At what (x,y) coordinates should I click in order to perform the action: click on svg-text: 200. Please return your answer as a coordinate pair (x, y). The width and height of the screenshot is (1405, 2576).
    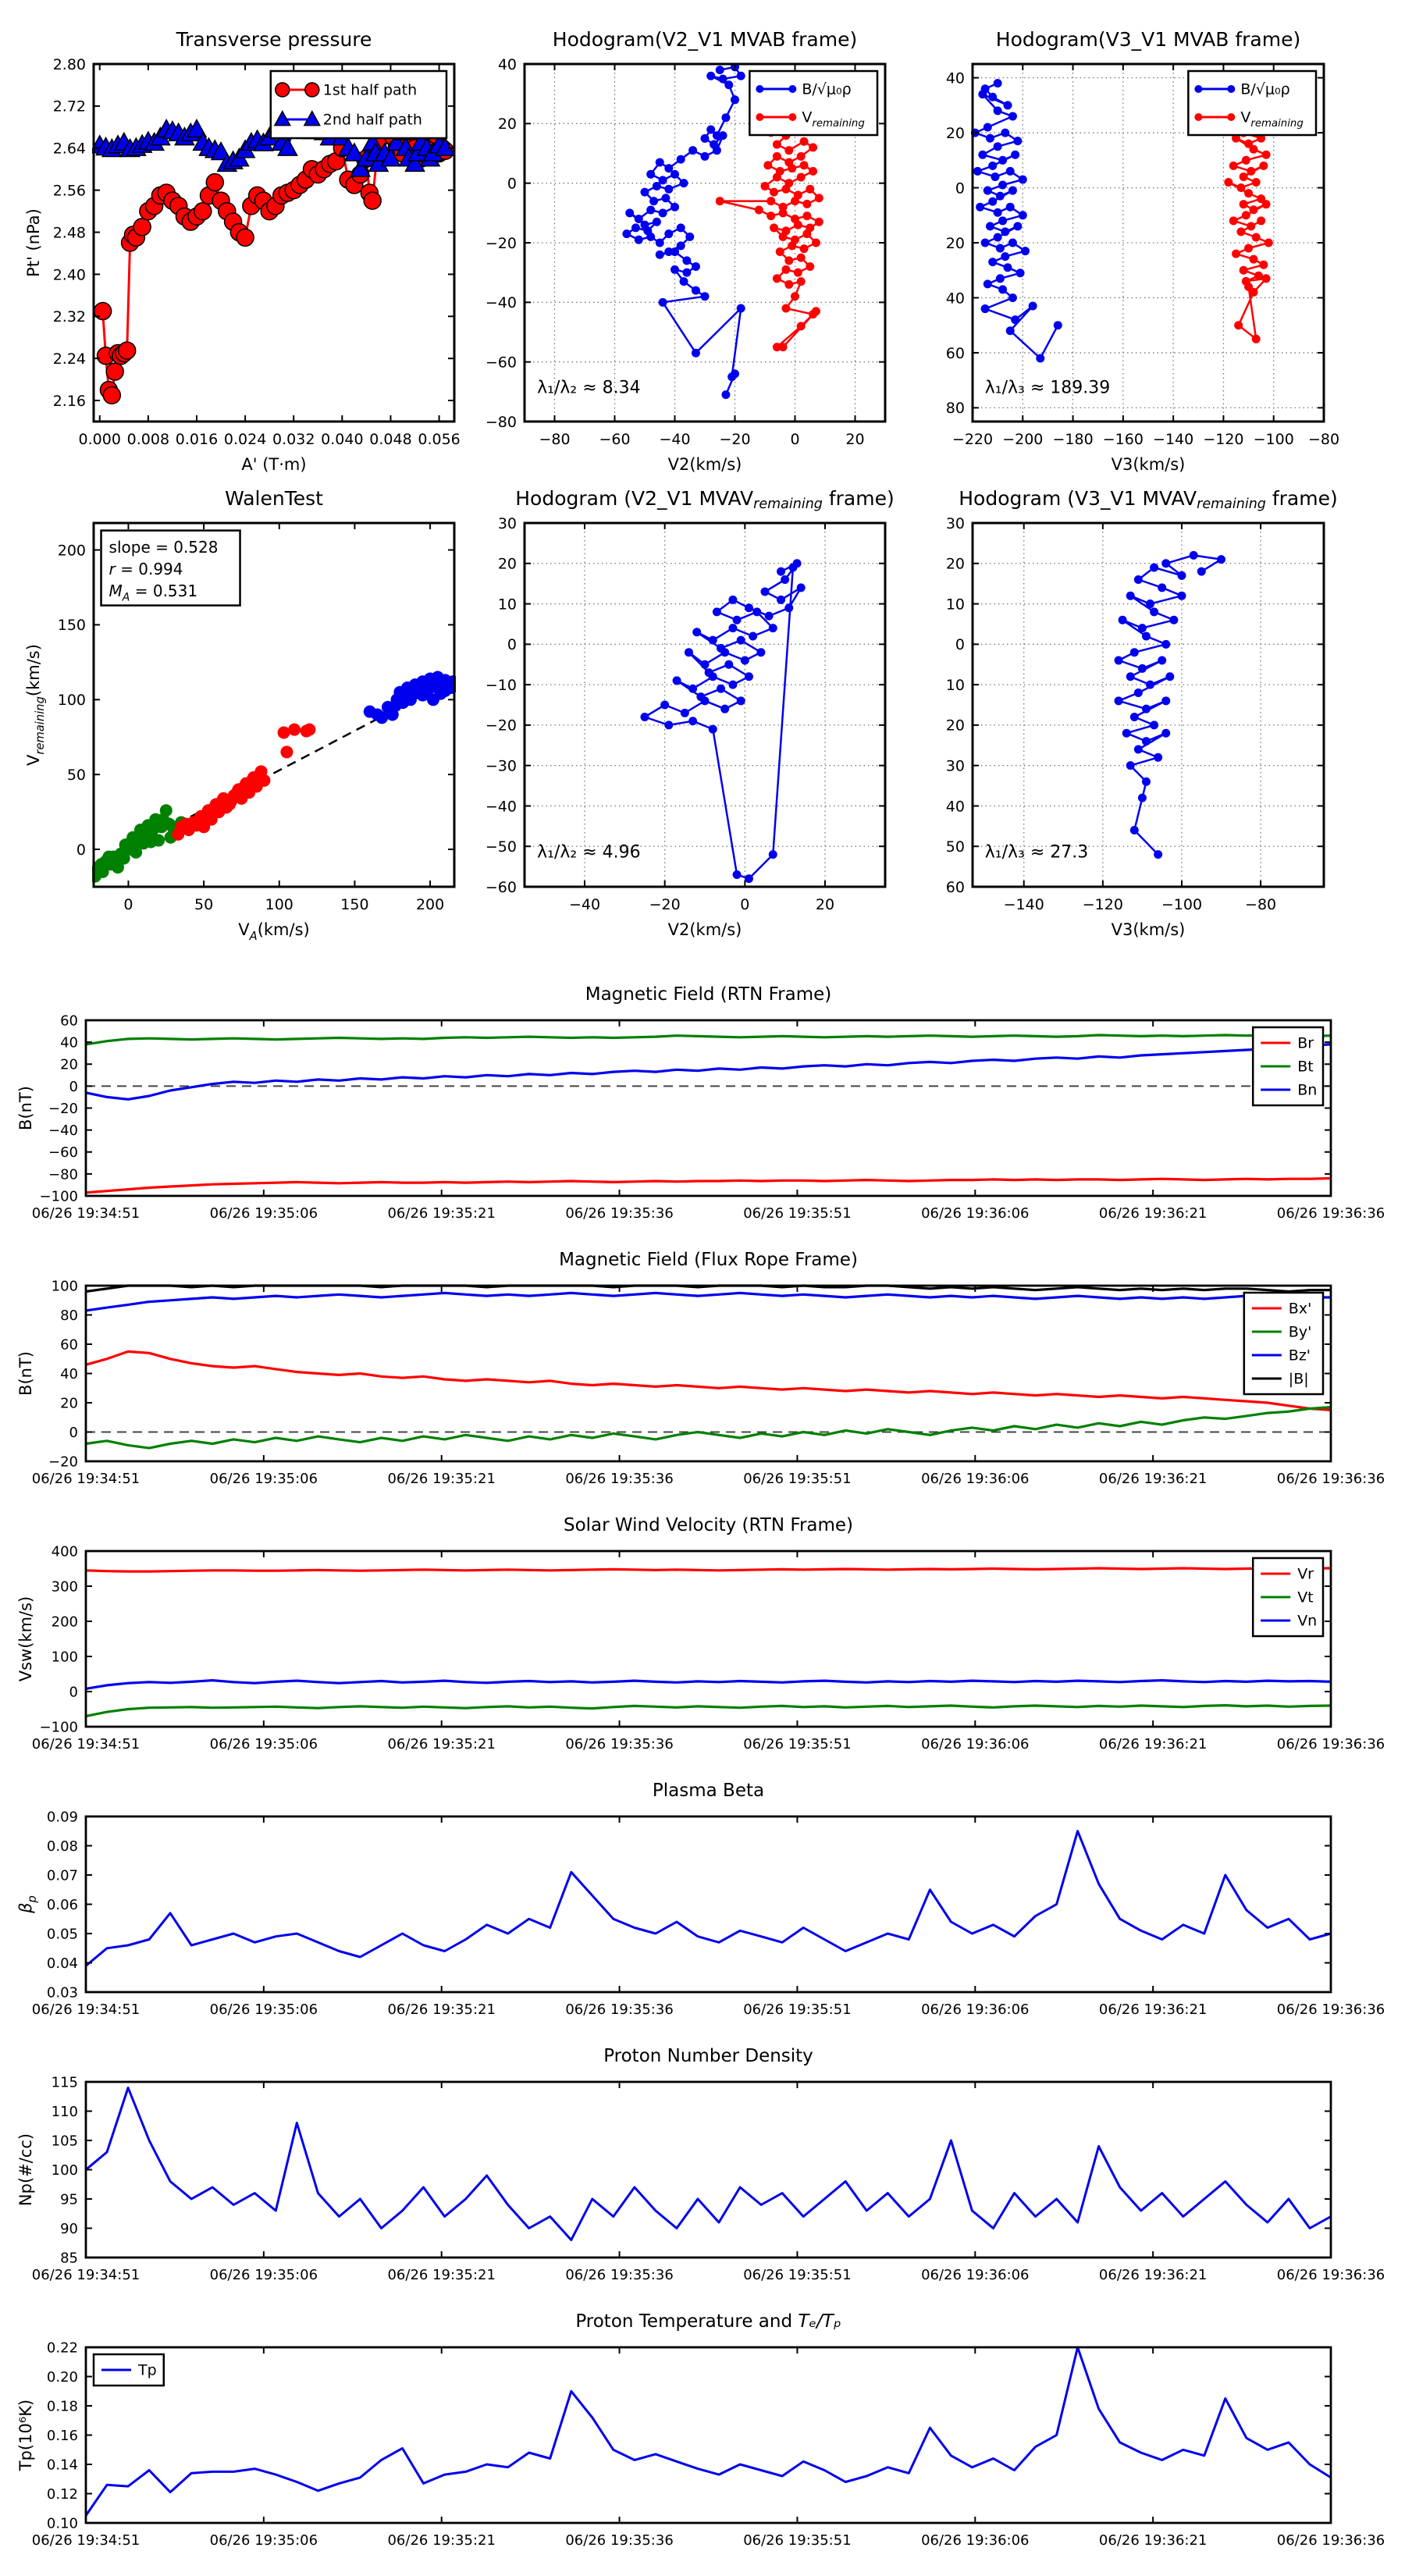
    Looking at the image, I should click on (72, 550).